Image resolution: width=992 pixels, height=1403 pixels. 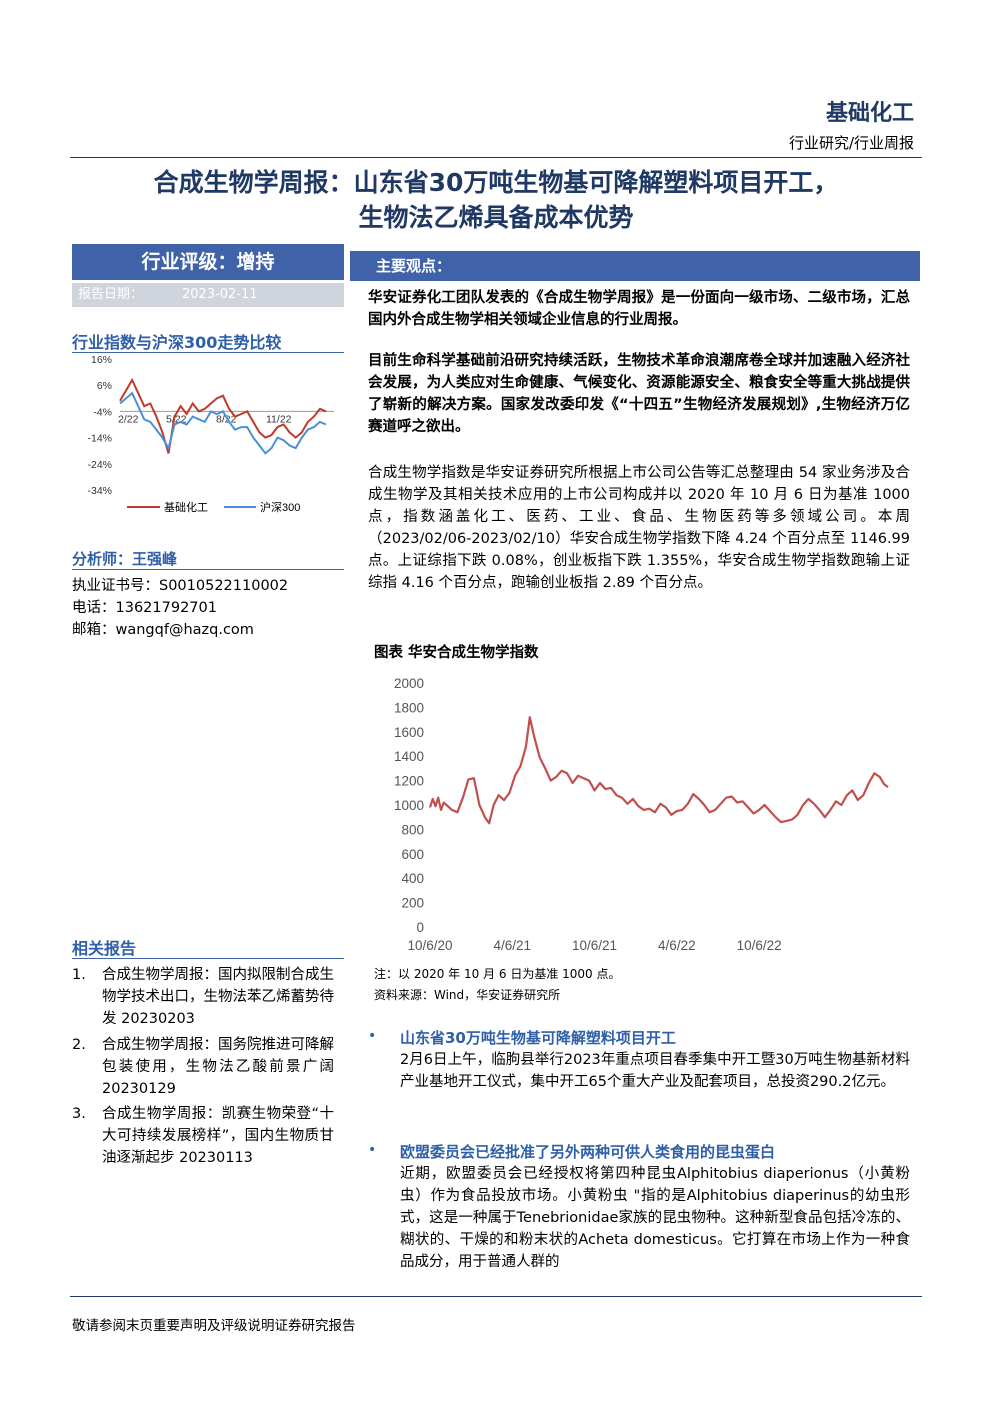 What do you see at coordinates (409, 756) in the screenshot?
I see `y-tick-label: 1400` at bounding box center [409, 756].